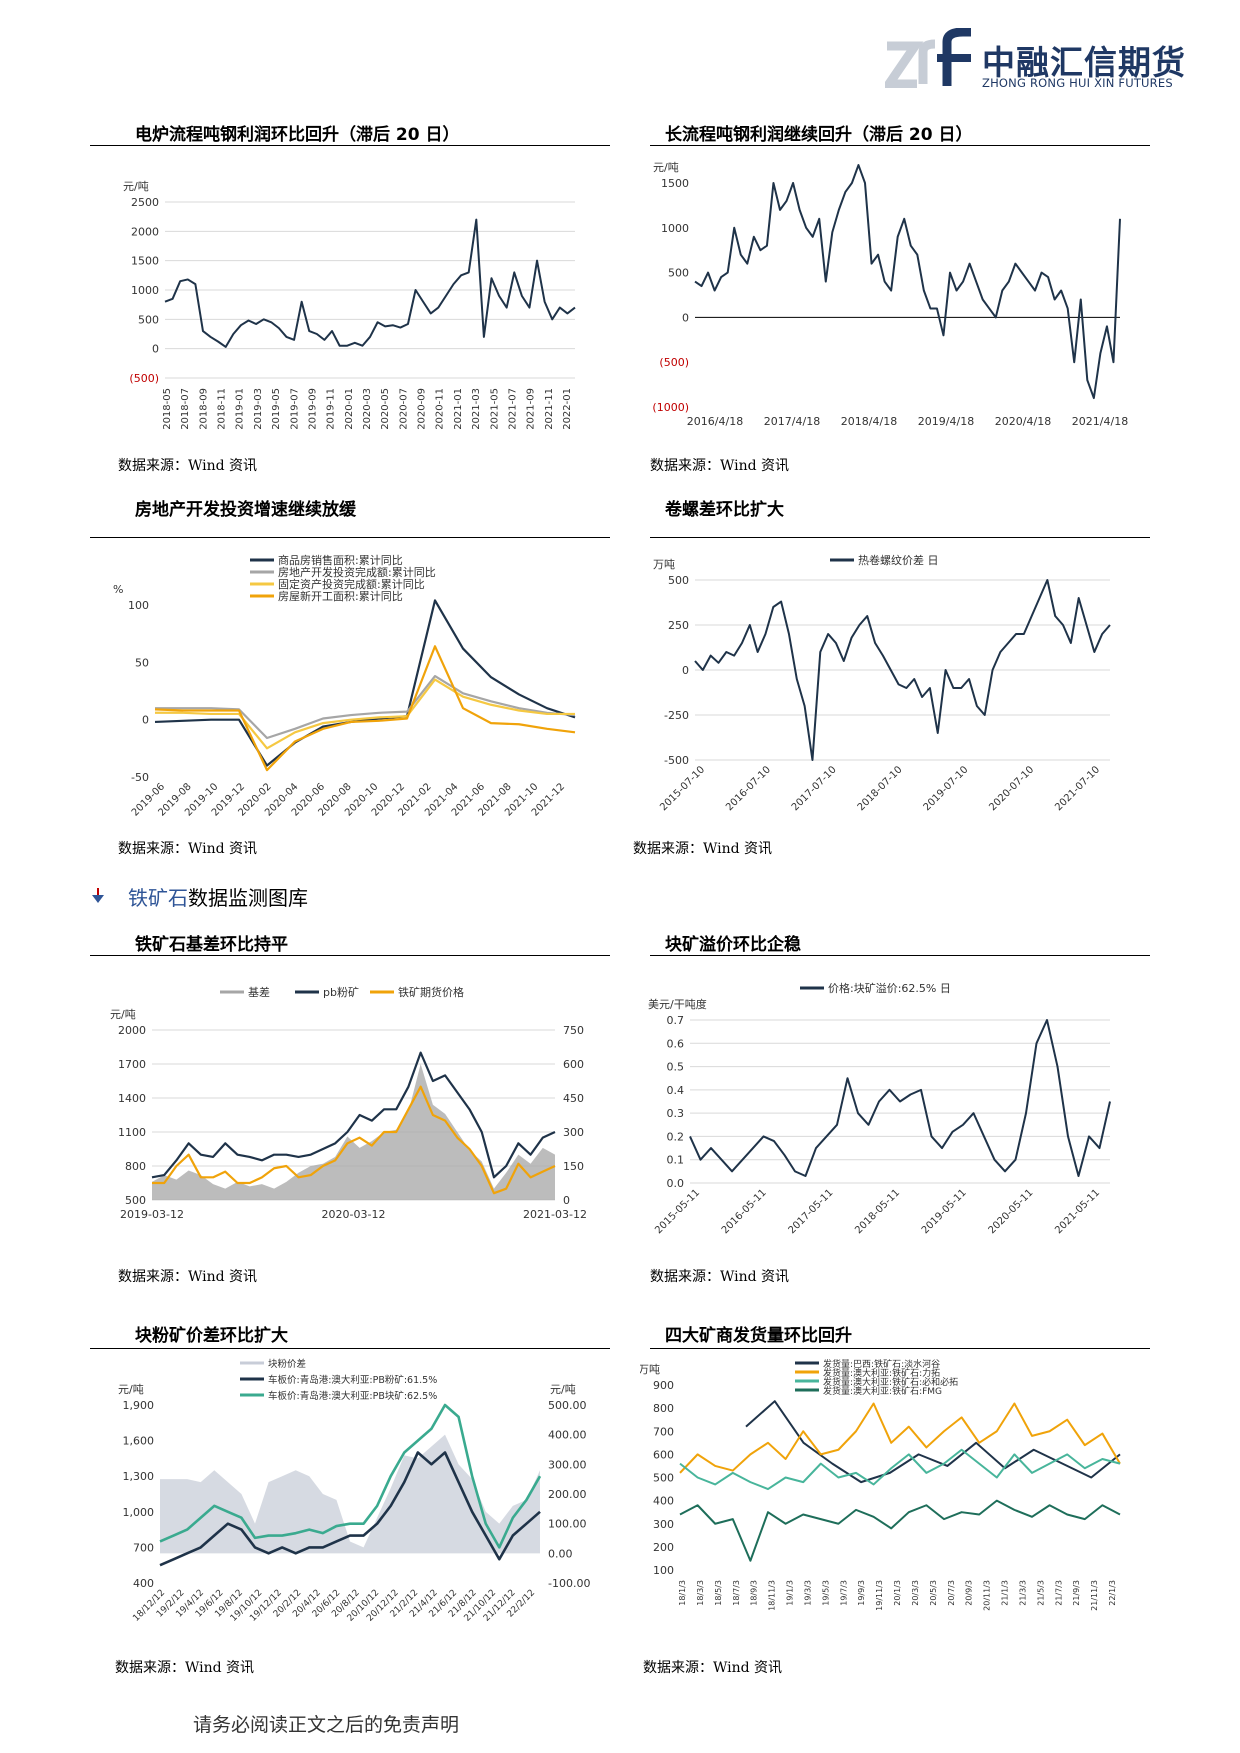 The image size is (1240, 1753). Describe the element at coordinates (357, 572) in the screenshot. I see `legend-label: 房地产开发投资完成额:累计同比` at that location.